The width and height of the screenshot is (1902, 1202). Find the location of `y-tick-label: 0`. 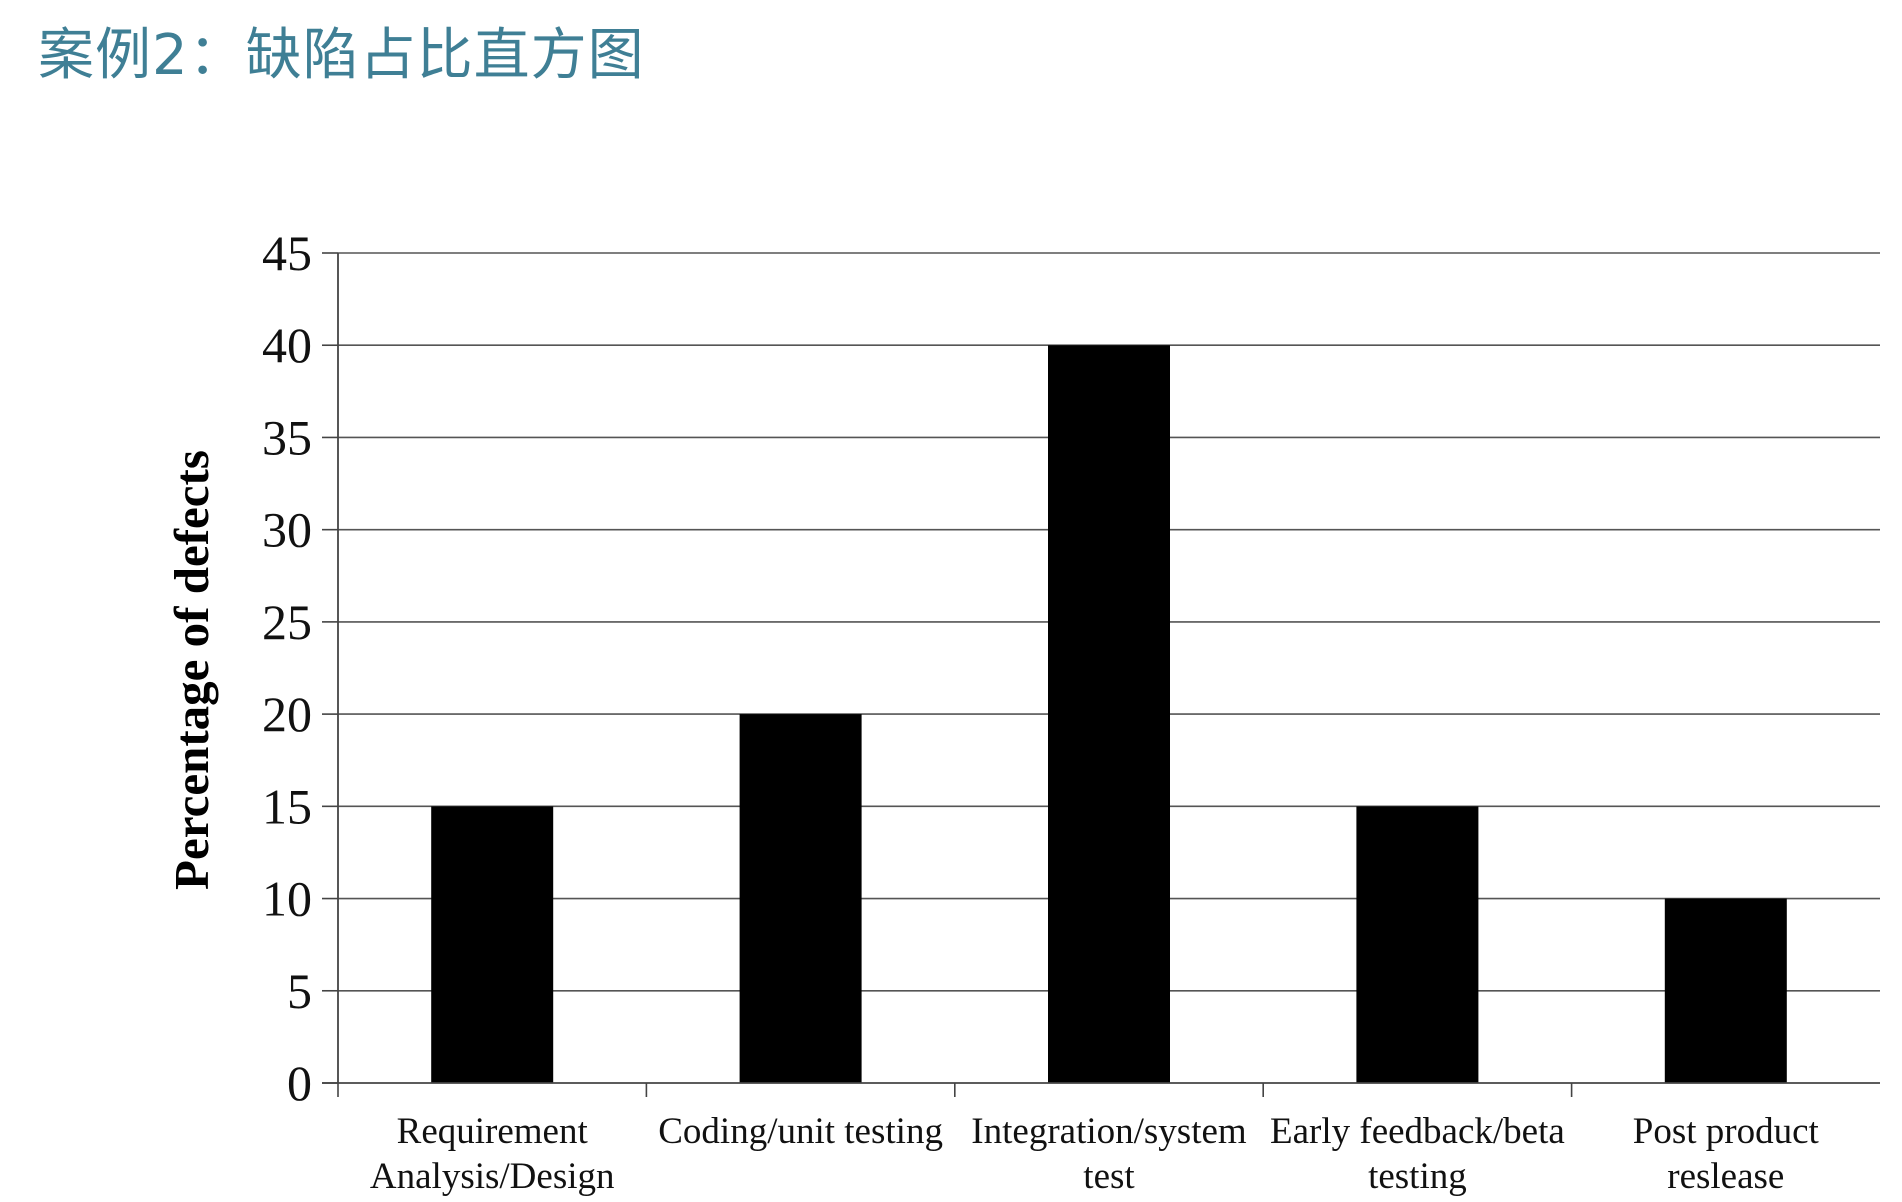

y-tick-label: 0 is located at coordinates (299, 1083).